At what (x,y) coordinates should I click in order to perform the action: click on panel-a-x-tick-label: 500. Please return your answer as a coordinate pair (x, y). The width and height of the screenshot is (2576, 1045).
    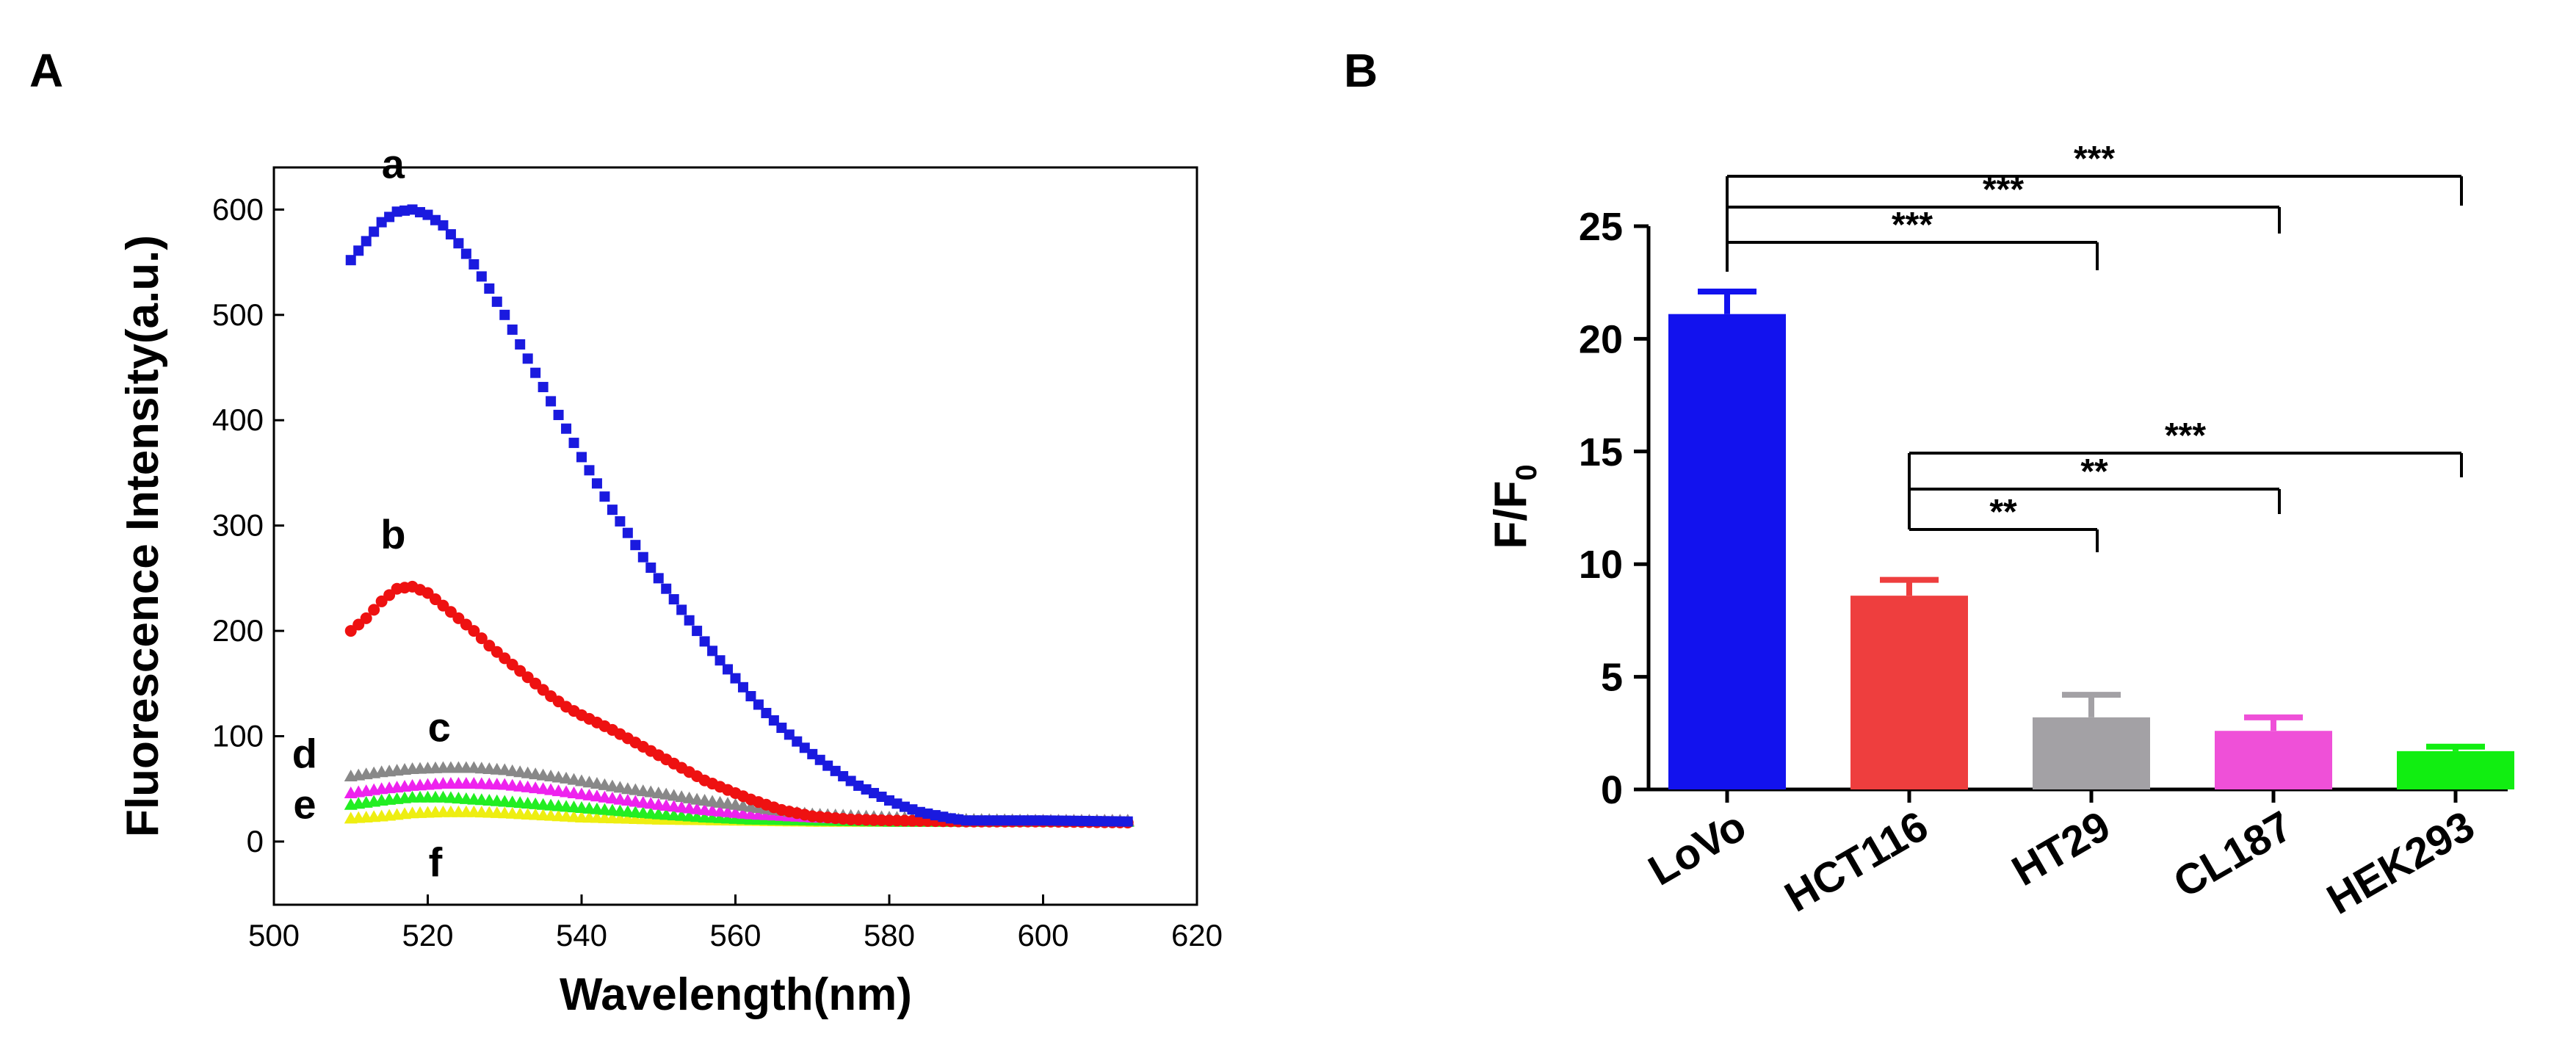
    Looking at the image, I should click on (274, 935).